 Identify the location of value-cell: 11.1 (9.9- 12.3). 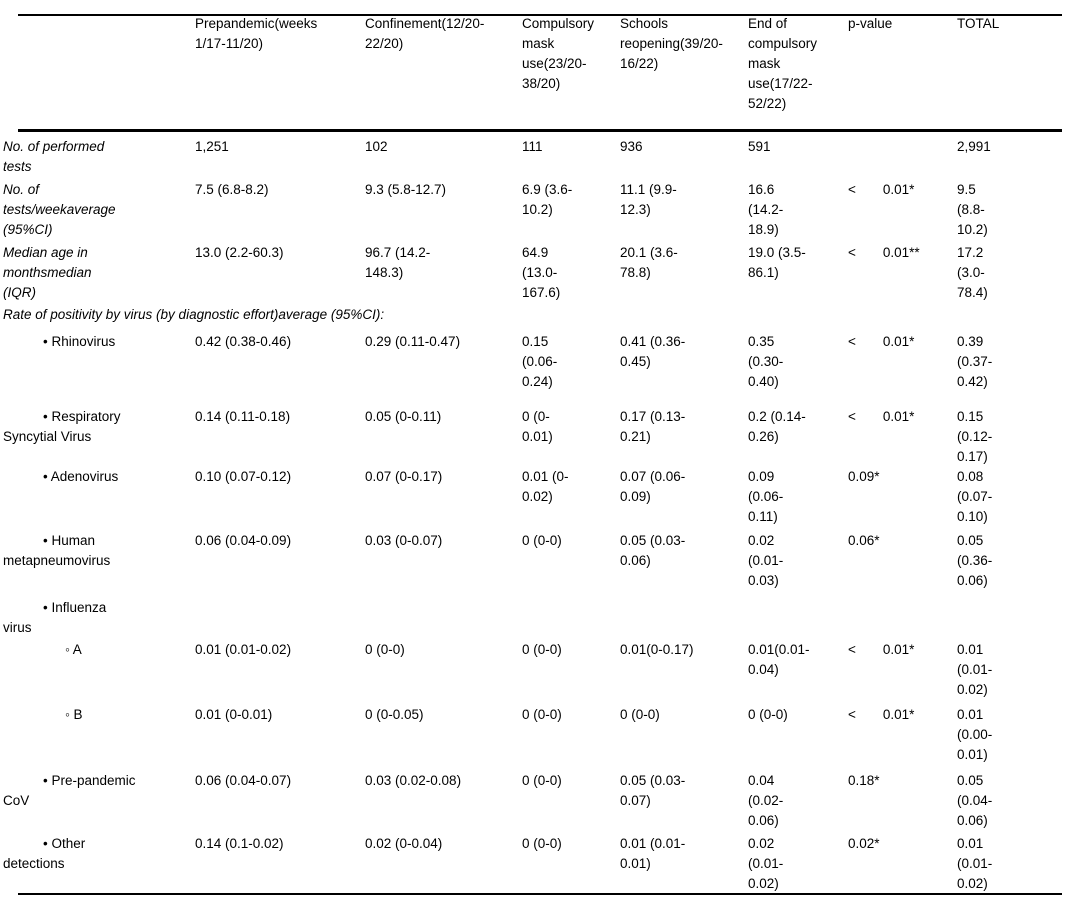
(648, 199).